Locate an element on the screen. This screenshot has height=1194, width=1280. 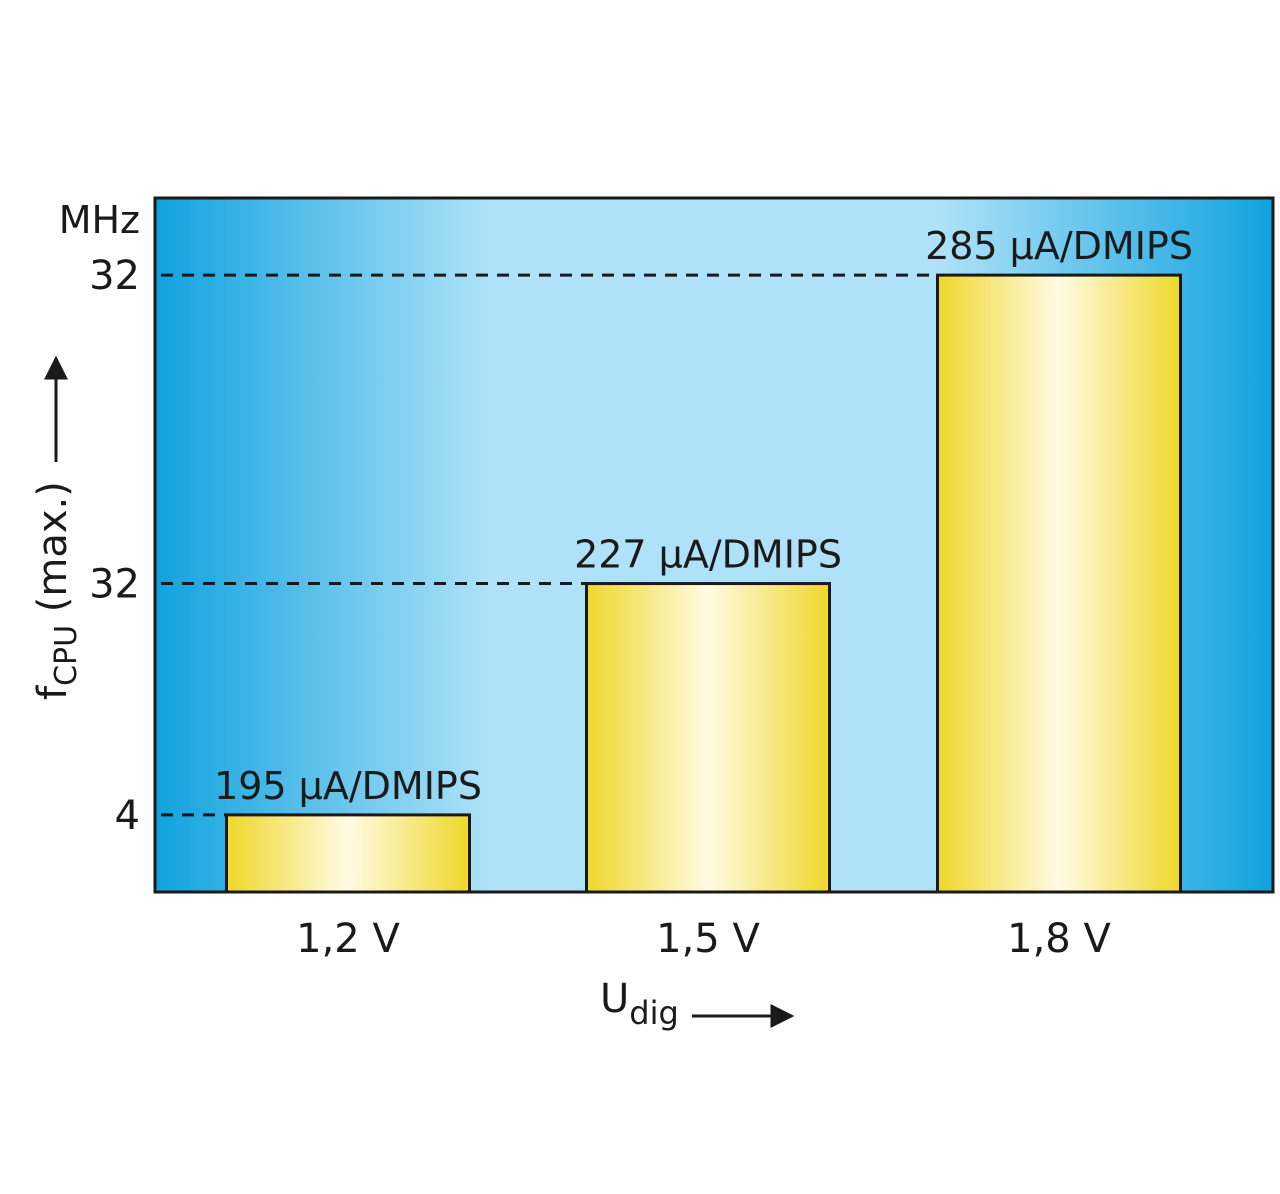
y-axis-title-sub: CPU is located at coordinates (66, 655).